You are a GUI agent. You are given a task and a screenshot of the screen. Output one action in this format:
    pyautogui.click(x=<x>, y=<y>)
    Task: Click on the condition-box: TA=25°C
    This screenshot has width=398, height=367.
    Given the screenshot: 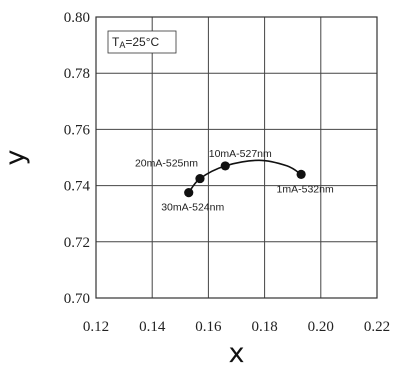 What is the action you would take?
    pyautogui.click(x=142, y=42)
    